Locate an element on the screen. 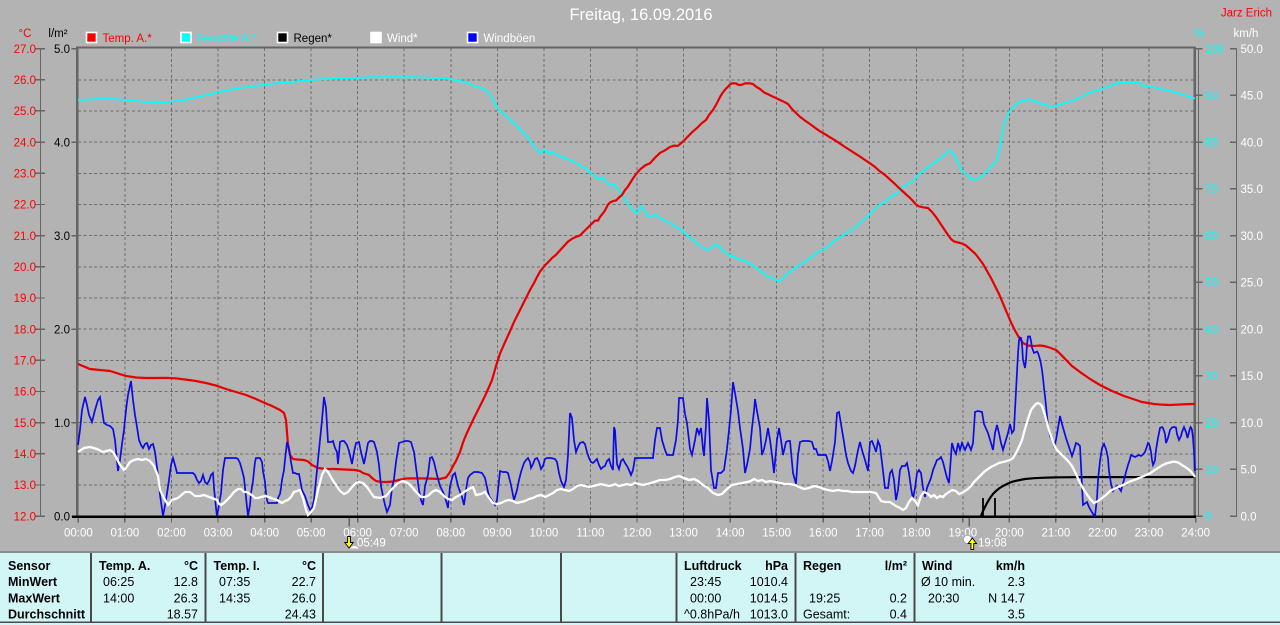 The height and width of the screenshot is (625, 1280). svg-text: Regen* is located at coordinates (313, 39).